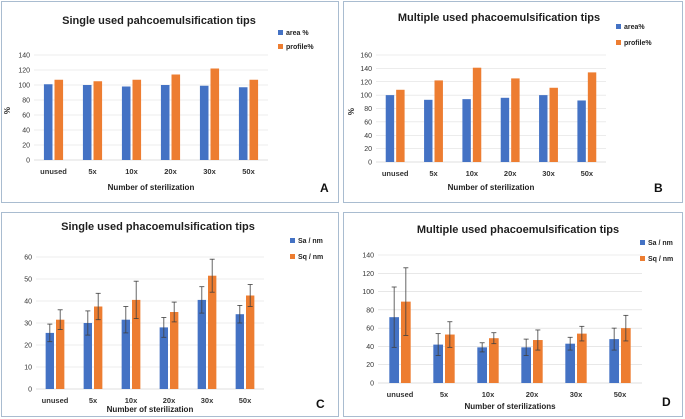 Image resolution: width=685 pixels, height=419 pixels. I want to click on x-tick-label: unused, so click(400, 394).